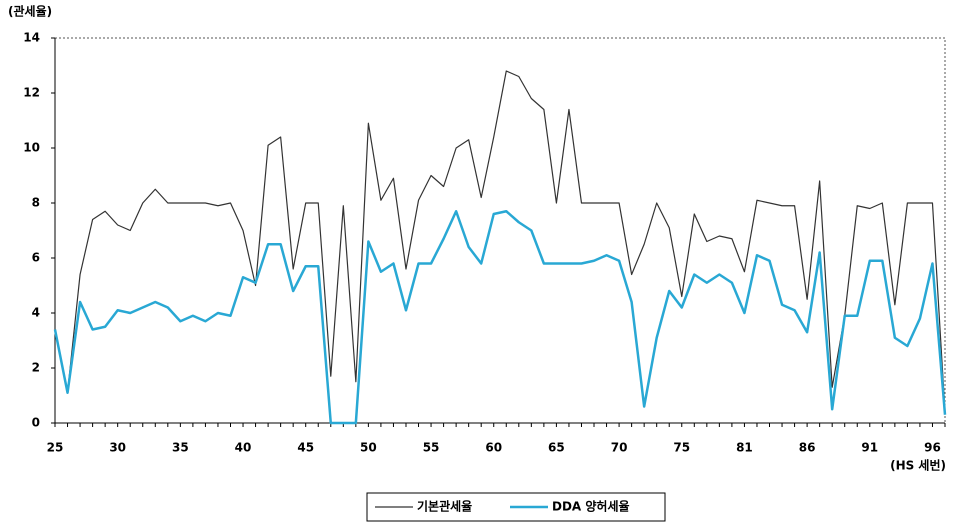 This screenshot has height=525, width=954. Describe the element at coordinates (36, 203) in the screenshot. I see `y-tick-label: 8` at that location.